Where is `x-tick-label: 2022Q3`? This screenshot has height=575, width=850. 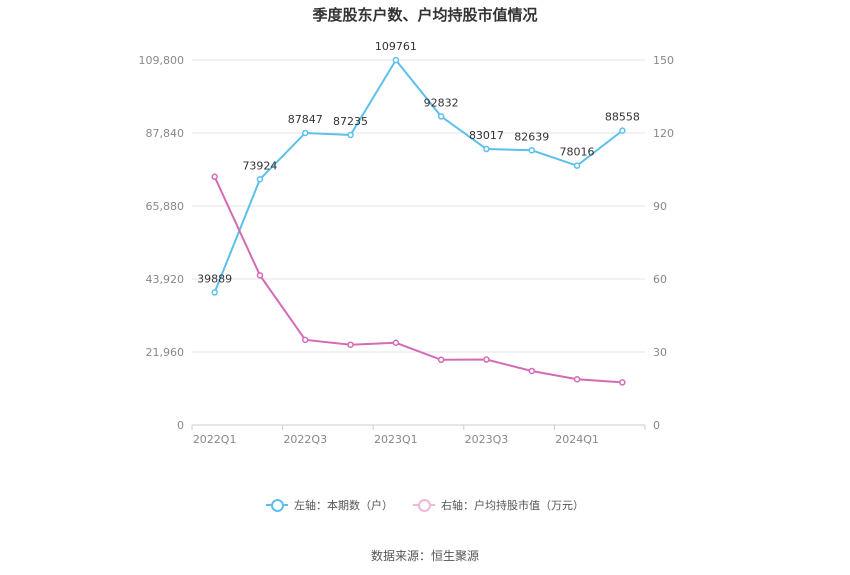 x-tick-label: 2022Q3 is located at coordinates (305, 439).